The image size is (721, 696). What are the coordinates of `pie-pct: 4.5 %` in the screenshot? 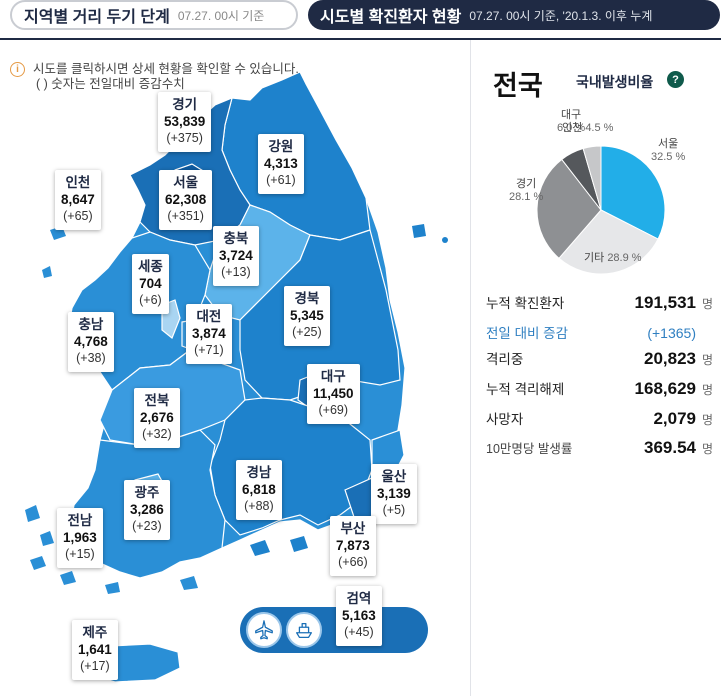 It's located at (599, 128).